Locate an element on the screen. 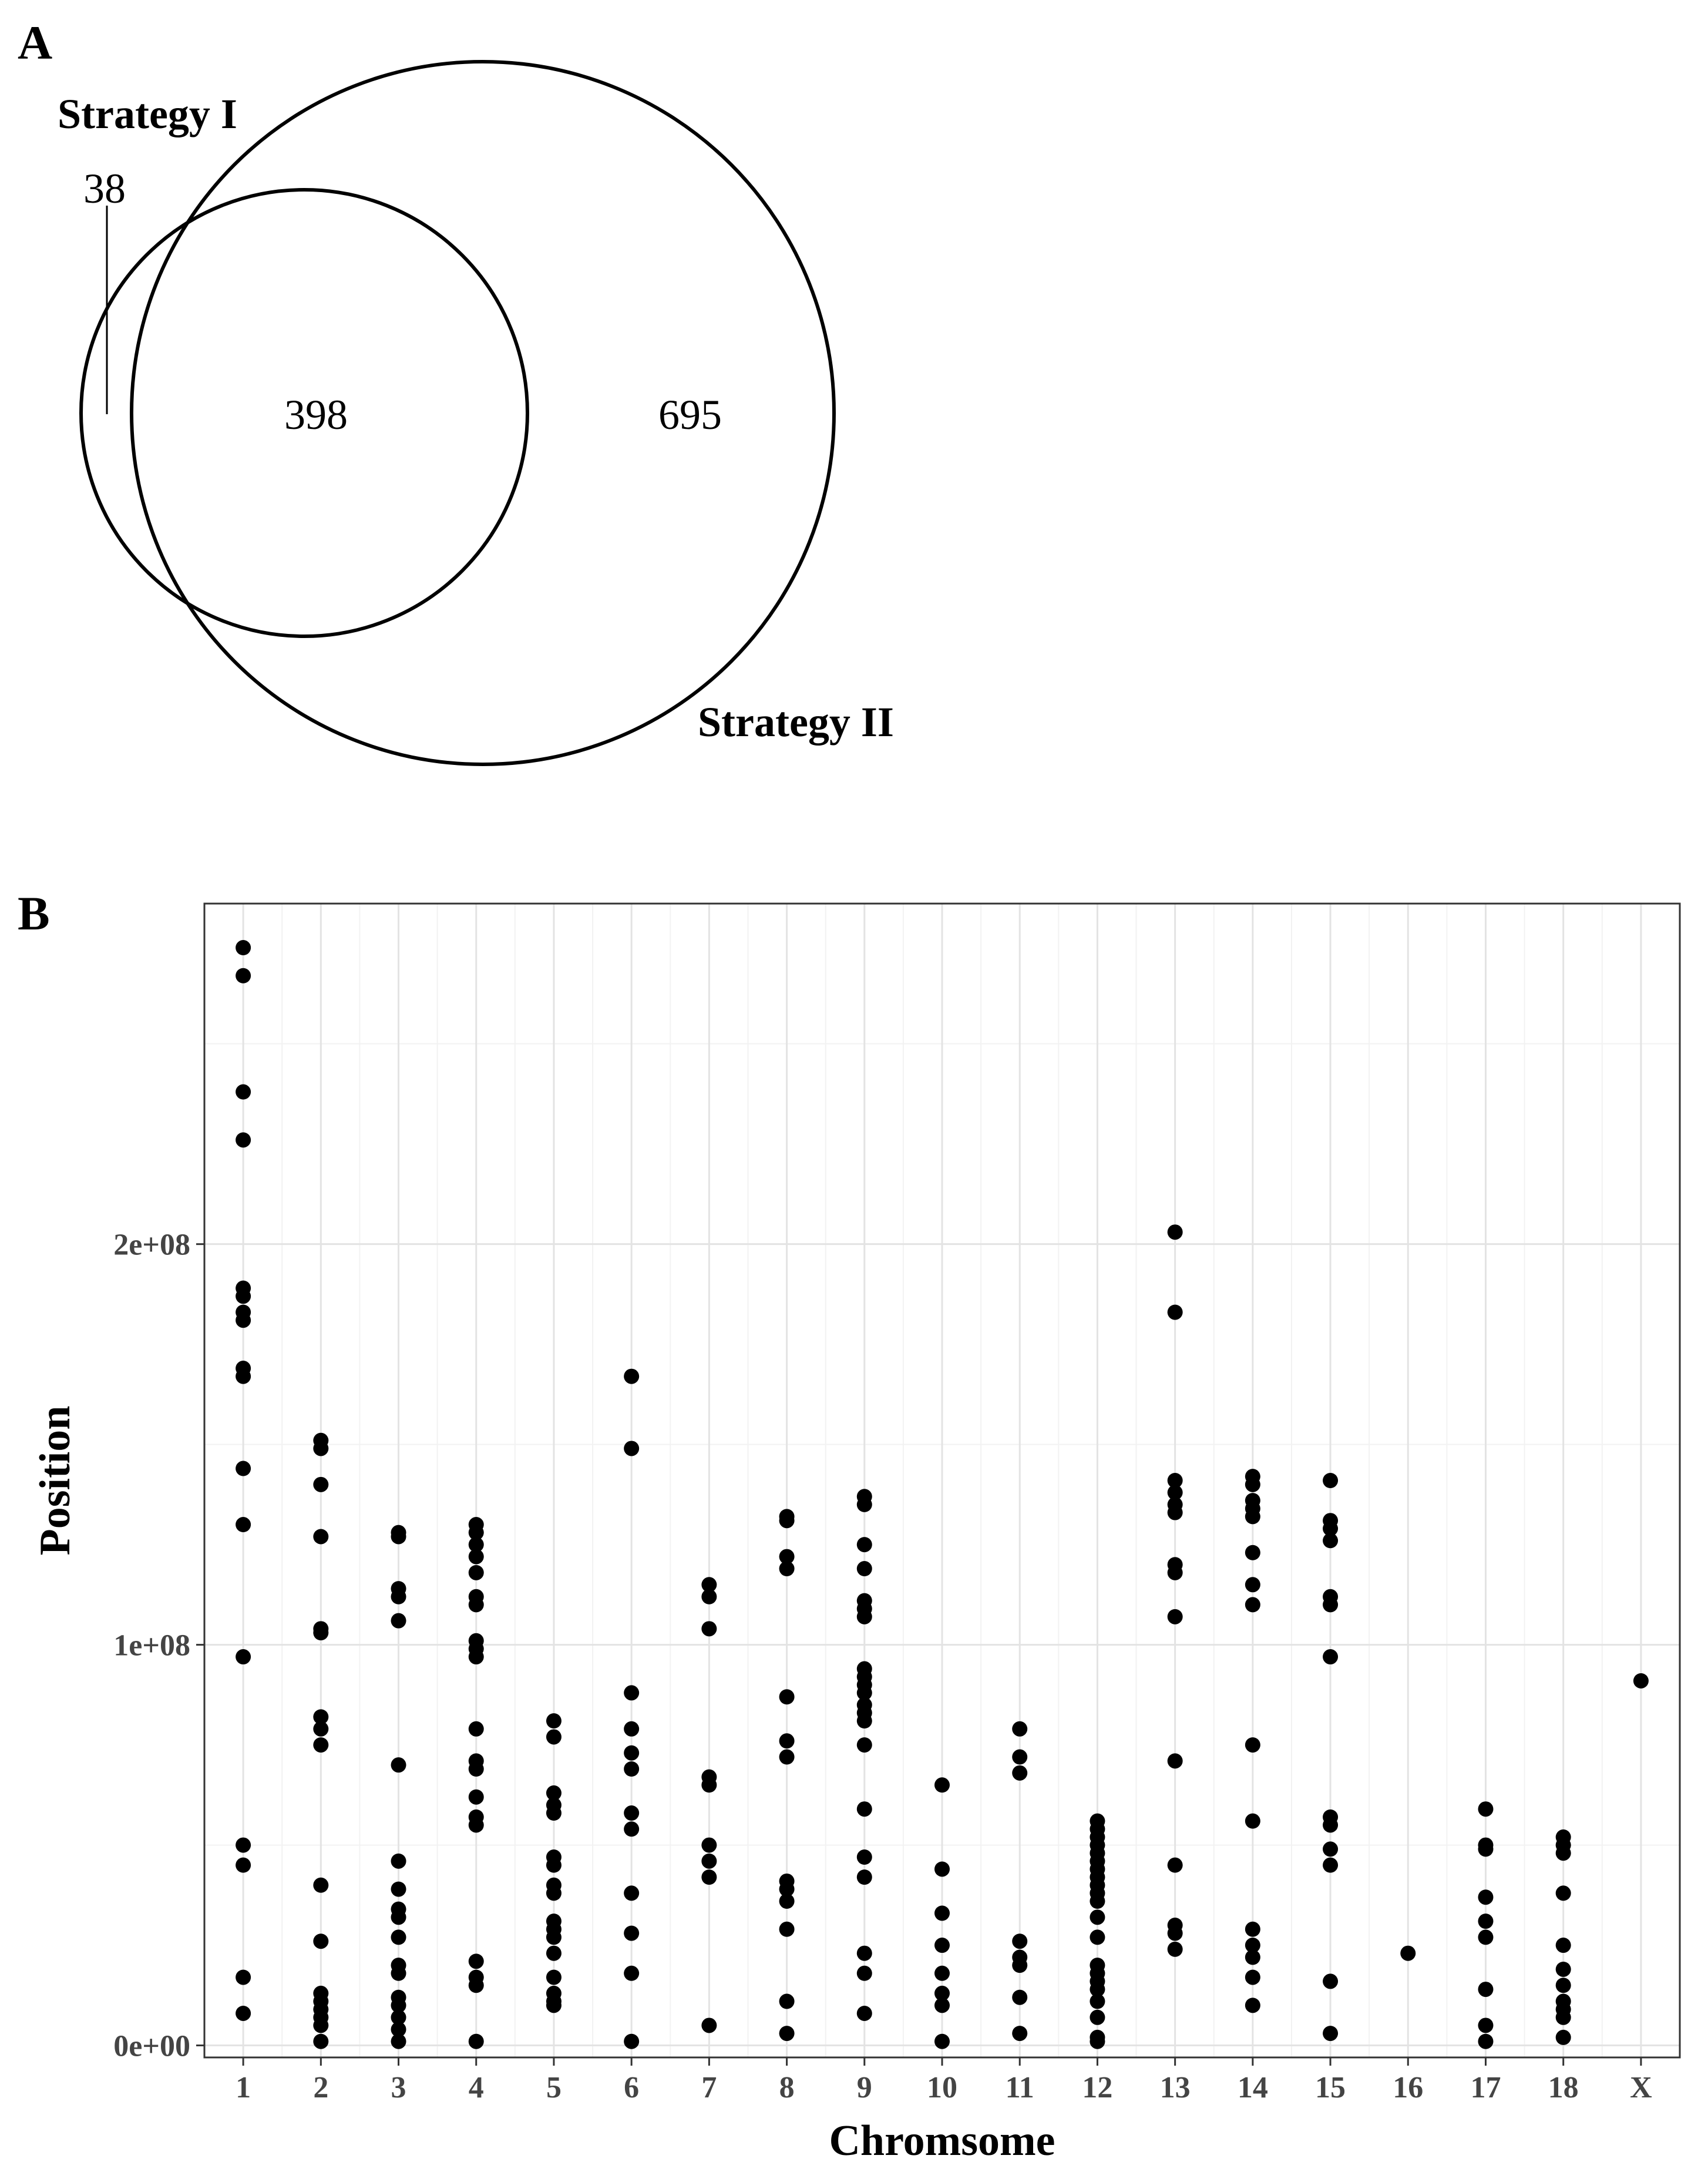  x-tick-label: 3 is located at coordinates (398, 2087).